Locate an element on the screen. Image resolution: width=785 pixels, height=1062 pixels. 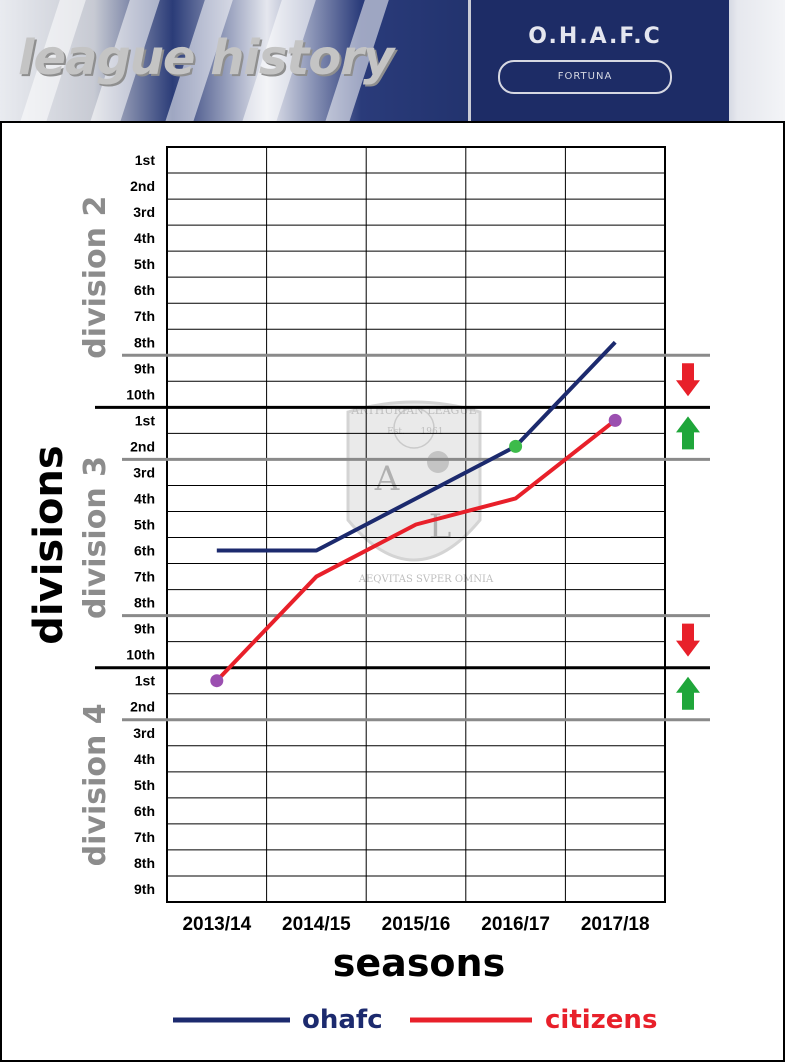
x-tick-label: 2014/15 is located at coordinates (316, 924).